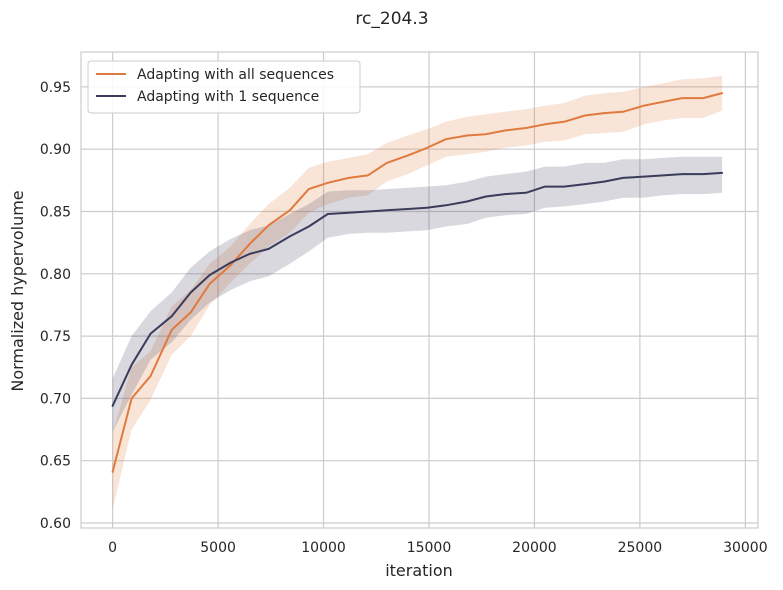  I want to click on legend-label-all-sequences: Adapting with all sequences, so click(235, 75).